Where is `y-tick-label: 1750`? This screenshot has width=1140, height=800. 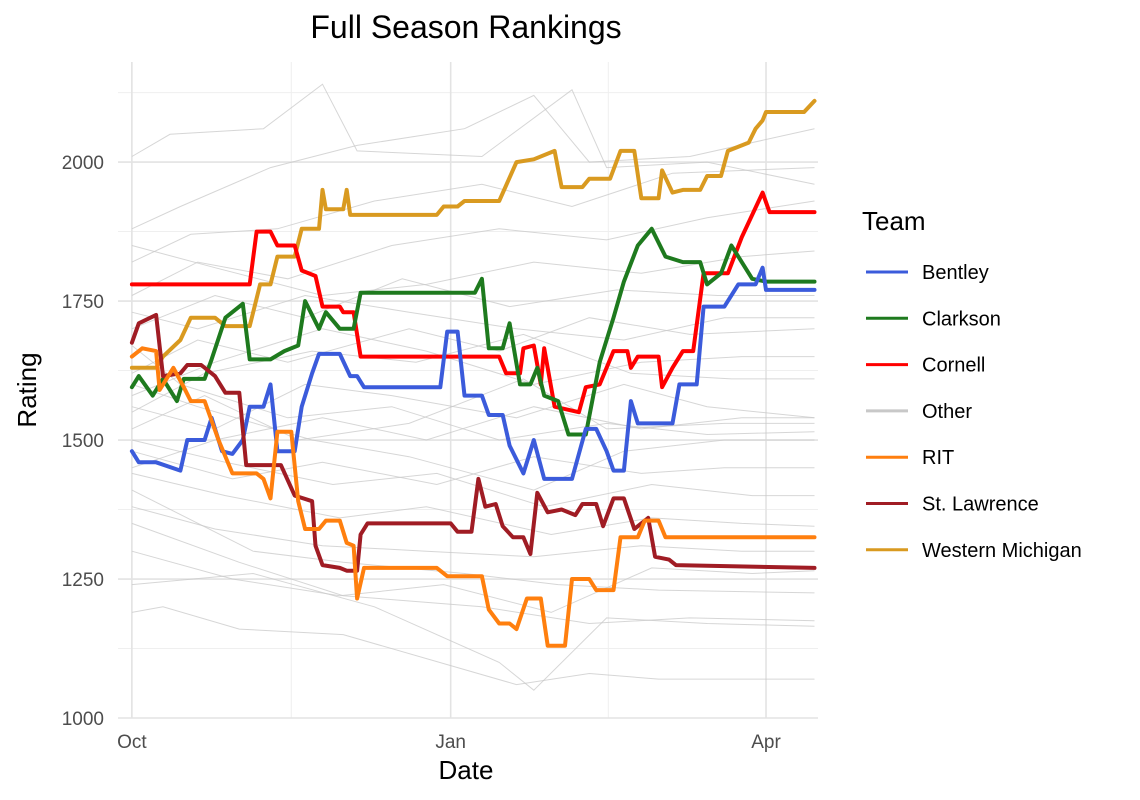 y-tick-label: 1750 is located at coordinates (83, 302).